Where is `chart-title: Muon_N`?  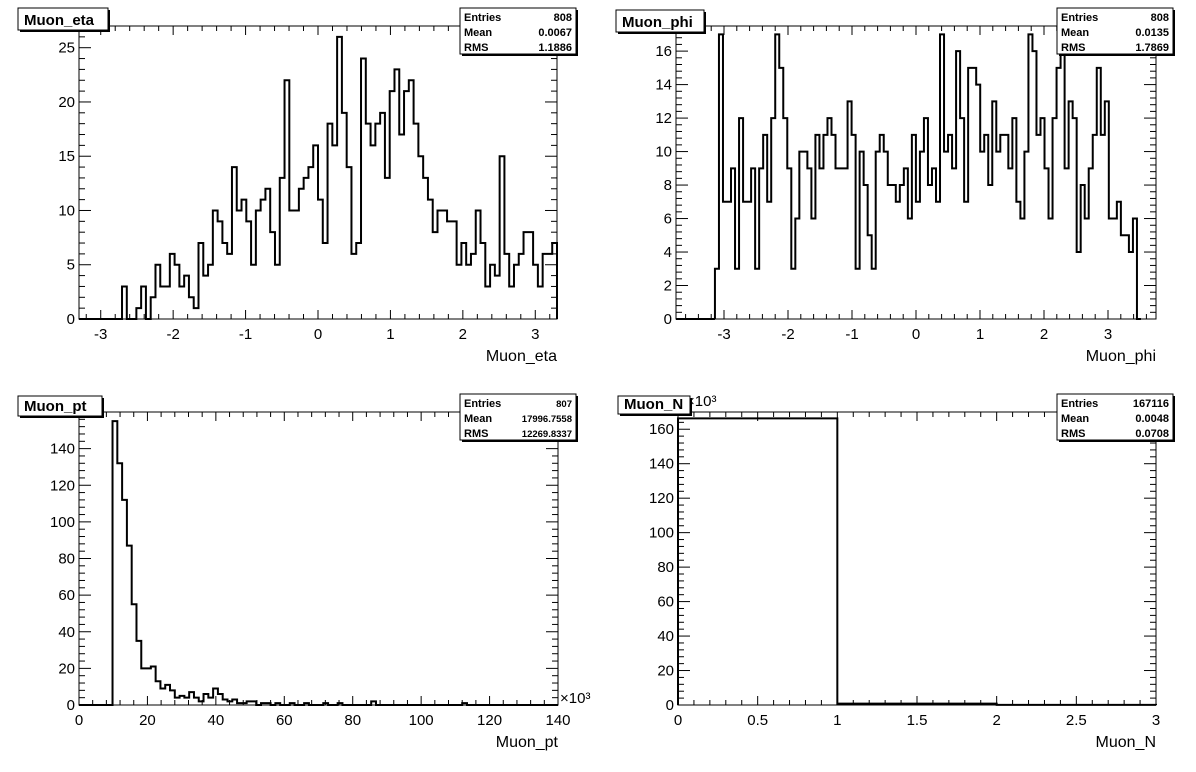
chart-title: Muon_N is located at coordinates (653, 404).